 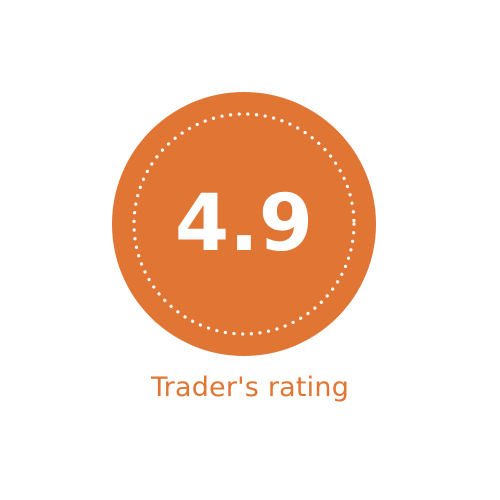 I want to click on rating-value: 4.9, so click(x=244, y=224).